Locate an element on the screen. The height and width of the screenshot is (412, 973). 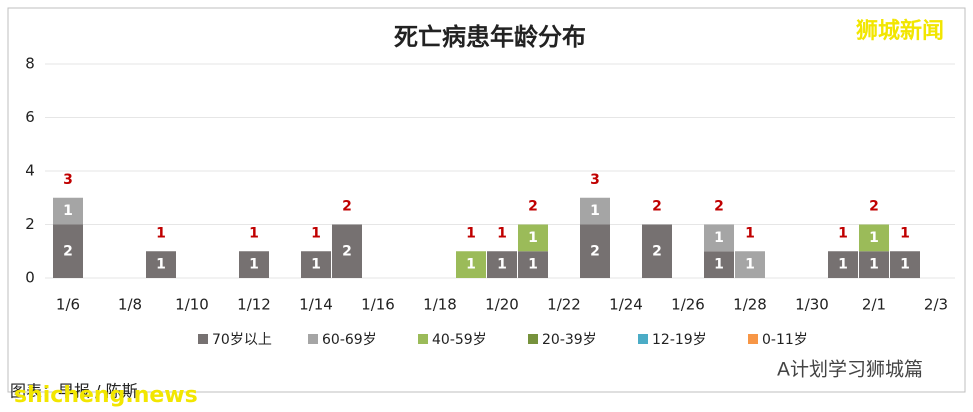
x-tick-label: 1/20 is located at coordinates (502, 305).